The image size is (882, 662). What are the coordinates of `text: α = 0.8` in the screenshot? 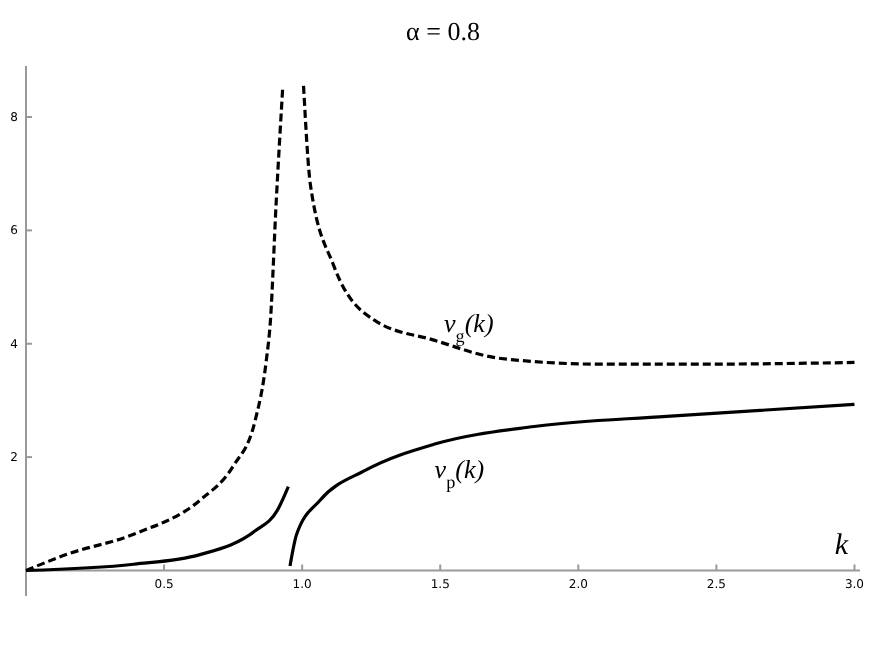 It's located at (443, 31).